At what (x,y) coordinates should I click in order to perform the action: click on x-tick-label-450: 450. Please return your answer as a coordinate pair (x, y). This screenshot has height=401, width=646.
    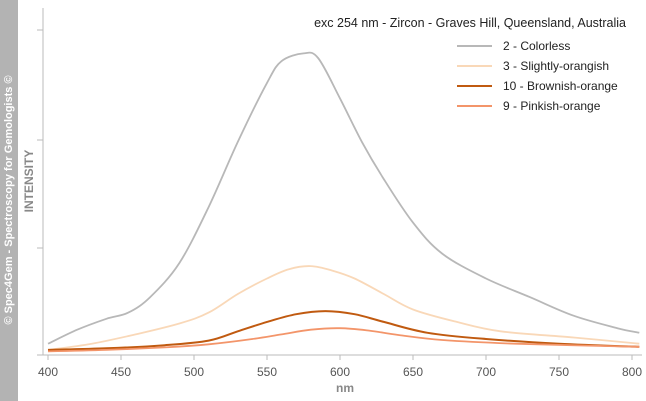
    Looking at the image, I should click on (121, 372).